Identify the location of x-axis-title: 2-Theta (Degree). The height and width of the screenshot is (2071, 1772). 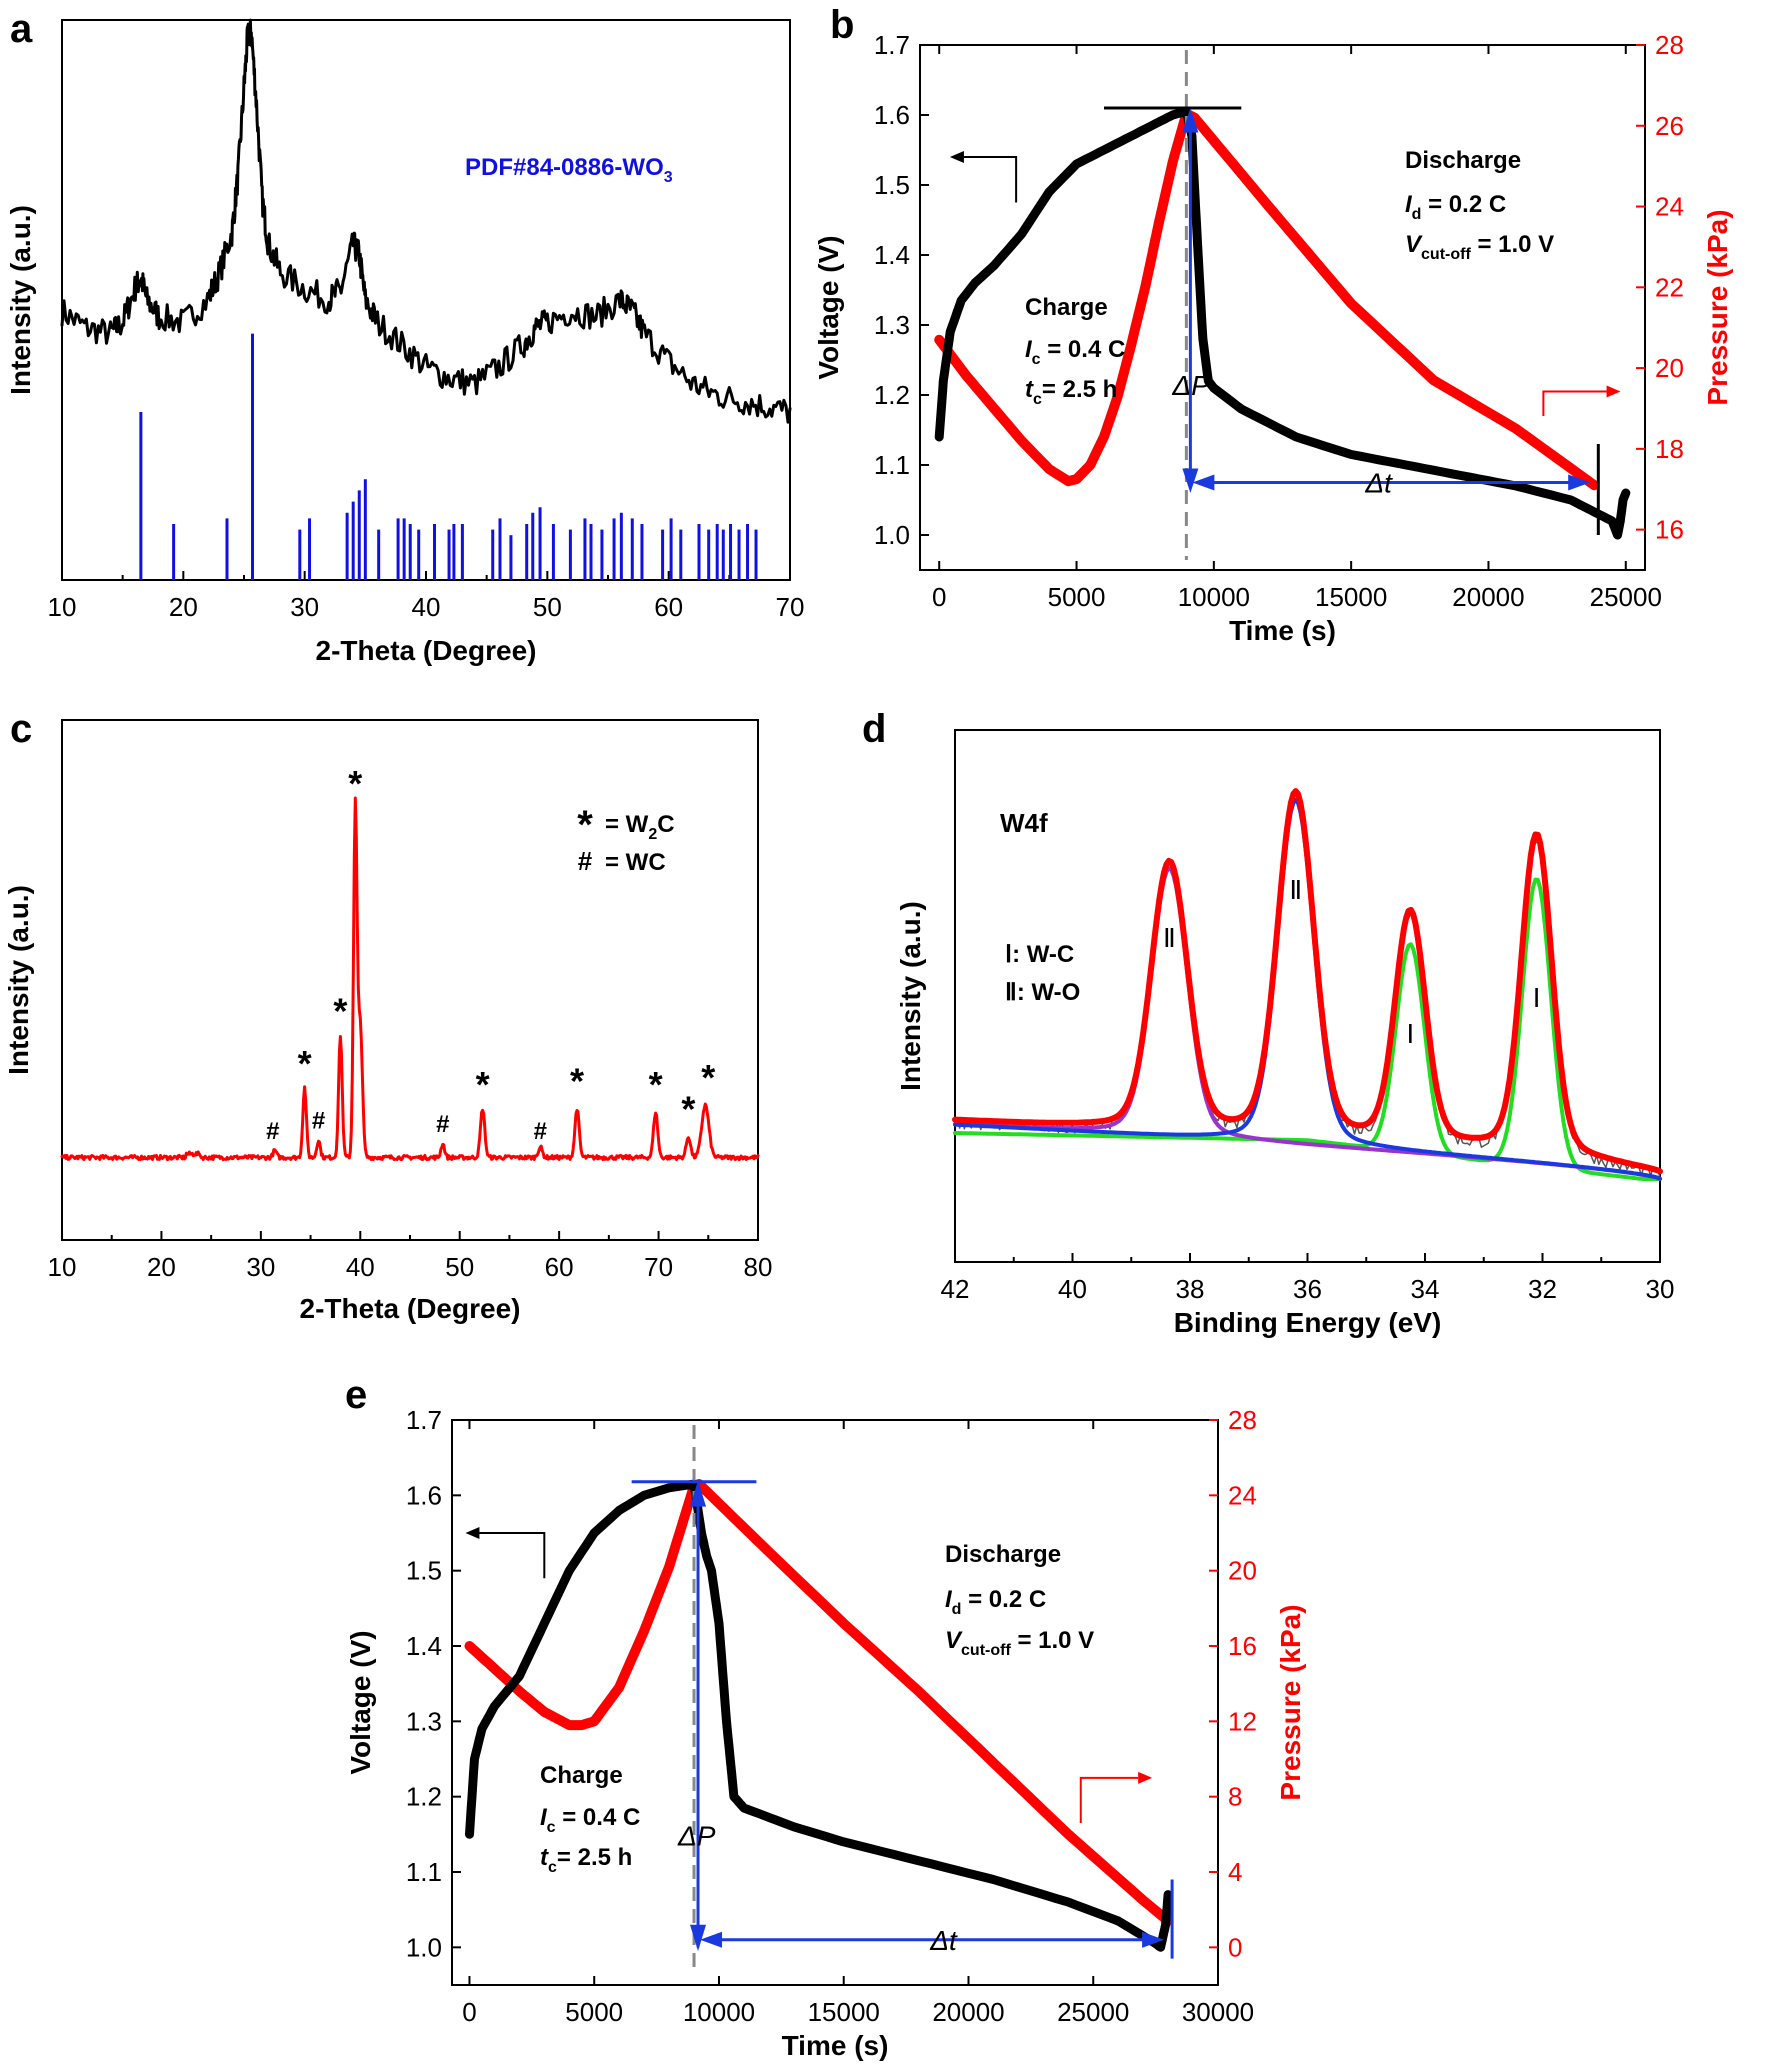
(410, 1308).